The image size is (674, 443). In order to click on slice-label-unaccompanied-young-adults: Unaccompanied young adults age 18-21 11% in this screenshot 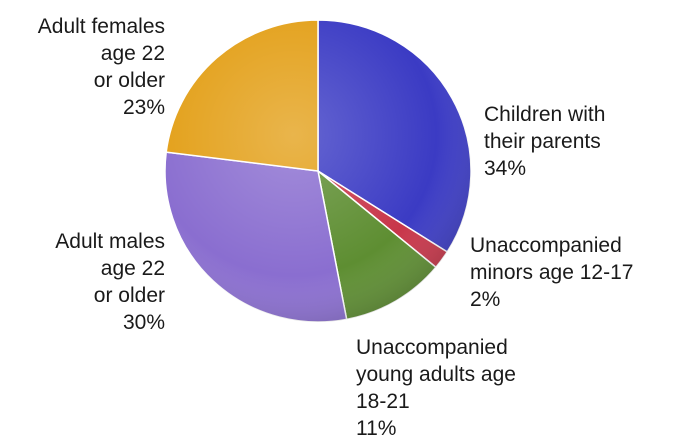, I will do `click(436, 388)`.